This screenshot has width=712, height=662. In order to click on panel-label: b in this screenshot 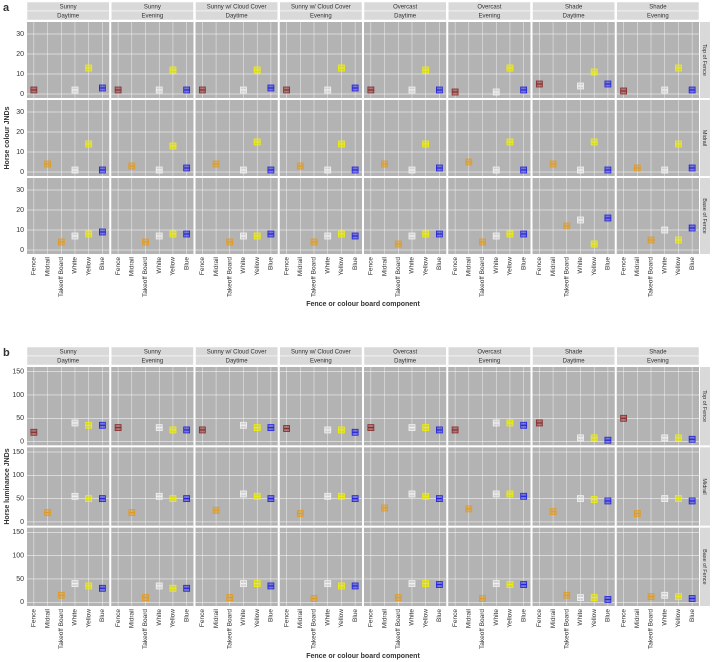, I will do `click(6, 353)`.